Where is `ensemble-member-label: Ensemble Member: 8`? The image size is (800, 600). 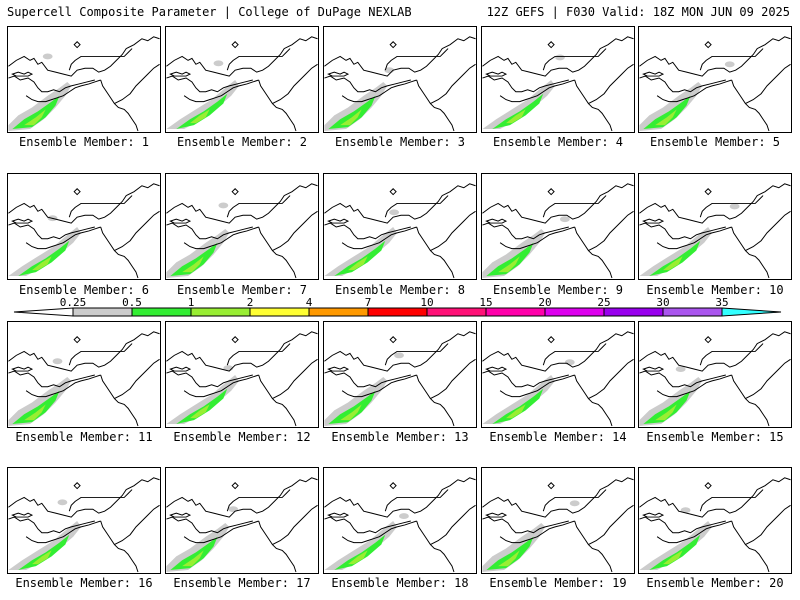
ensemble-member-label: Ensemble Member: 8 is located at coordinates (400, 290).